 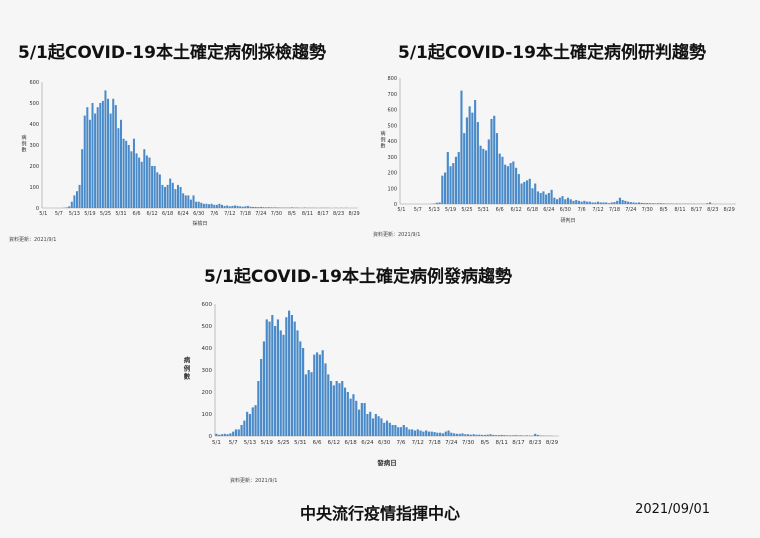 I want to click on x-tick-label: 7/24, so click(x=630, y=210).